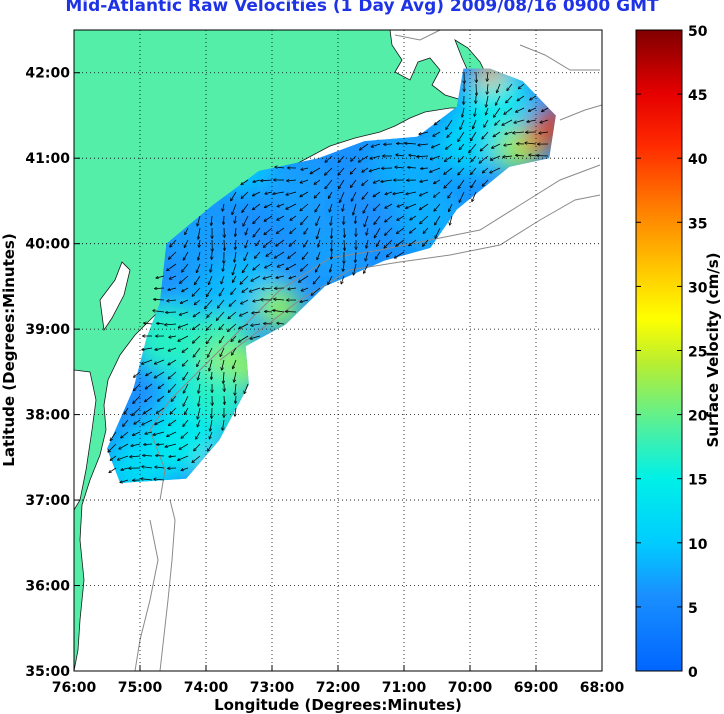 The height and width of the screenshot is (714, 724). What do you see at coordinates (85, 440) in the screenshot?
I see `chesapeake-bay` at bounding box center [85, 440].